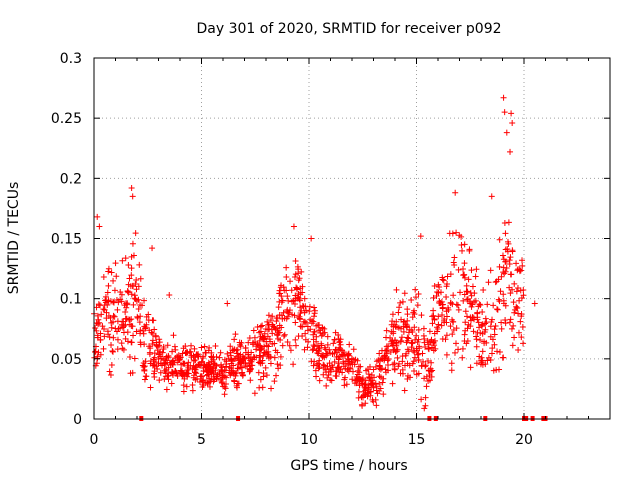 The height and width of the screenshot is (480, 640). I want to click on y-axis-label: SRMTID / TECUs, so click(14, 238).